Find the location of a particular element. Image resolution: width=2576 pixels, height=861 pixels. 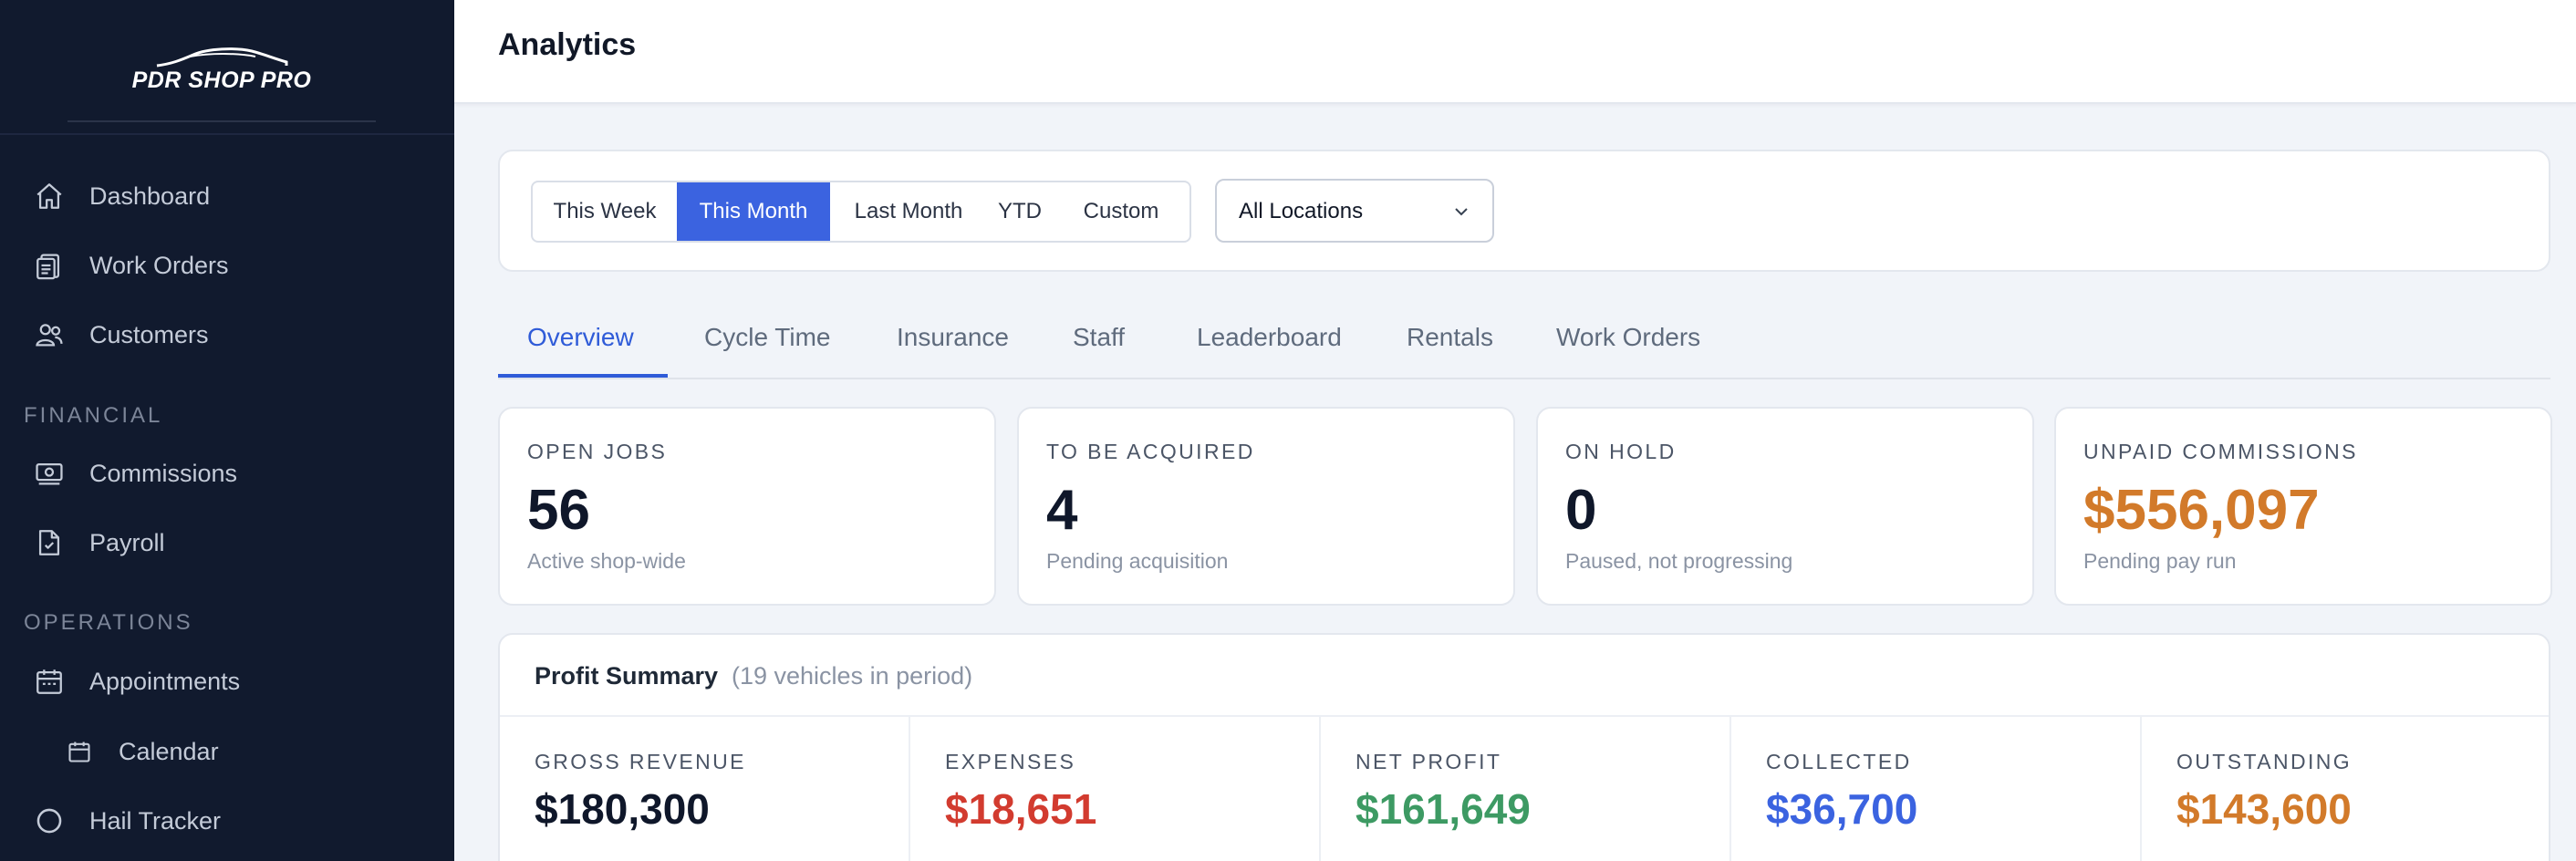

money-icon is located at coordinates (50, 473).